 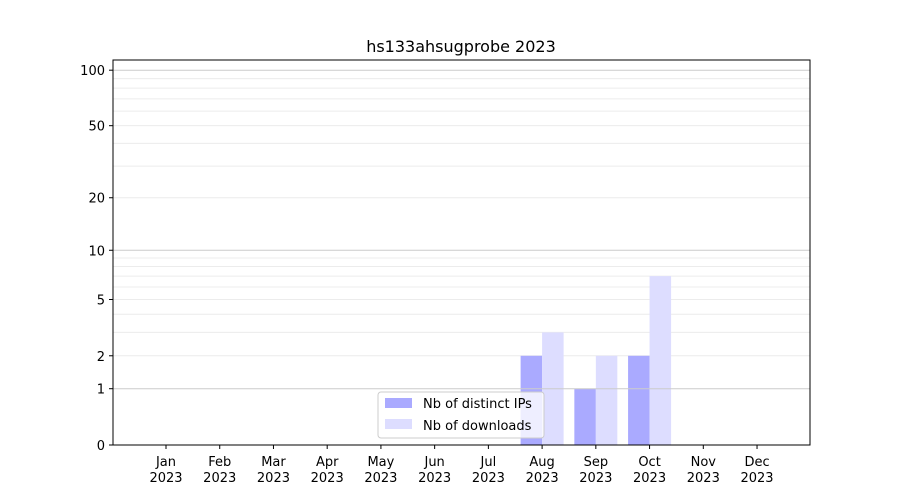 I want to click on legend: Nb of distinct IPs Nb of downloads, so click(x=461, y=415).